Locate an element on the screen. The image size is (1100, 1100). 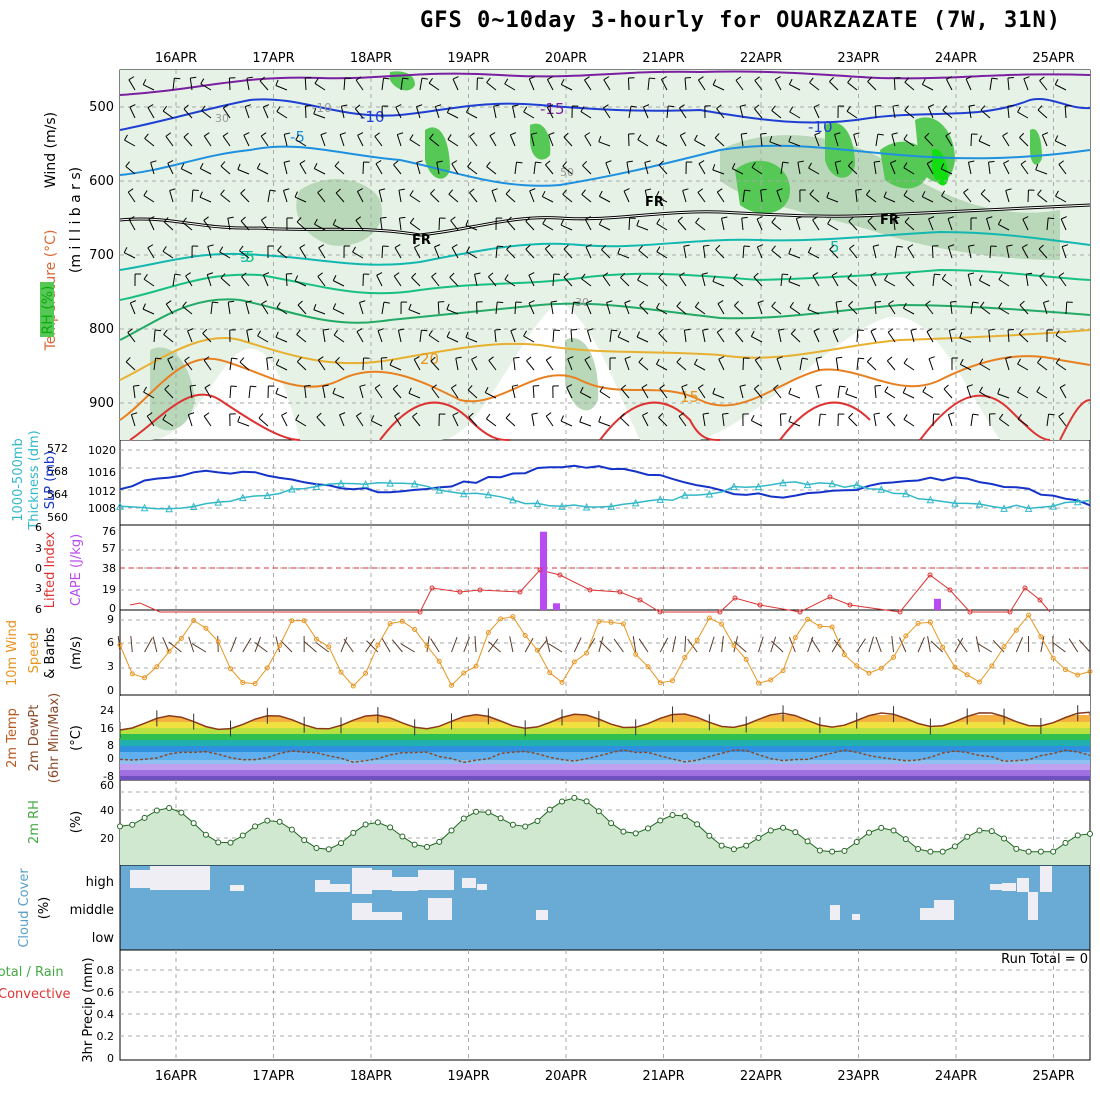
precip-tick: 0.8 is located at coordinates (106, 970).